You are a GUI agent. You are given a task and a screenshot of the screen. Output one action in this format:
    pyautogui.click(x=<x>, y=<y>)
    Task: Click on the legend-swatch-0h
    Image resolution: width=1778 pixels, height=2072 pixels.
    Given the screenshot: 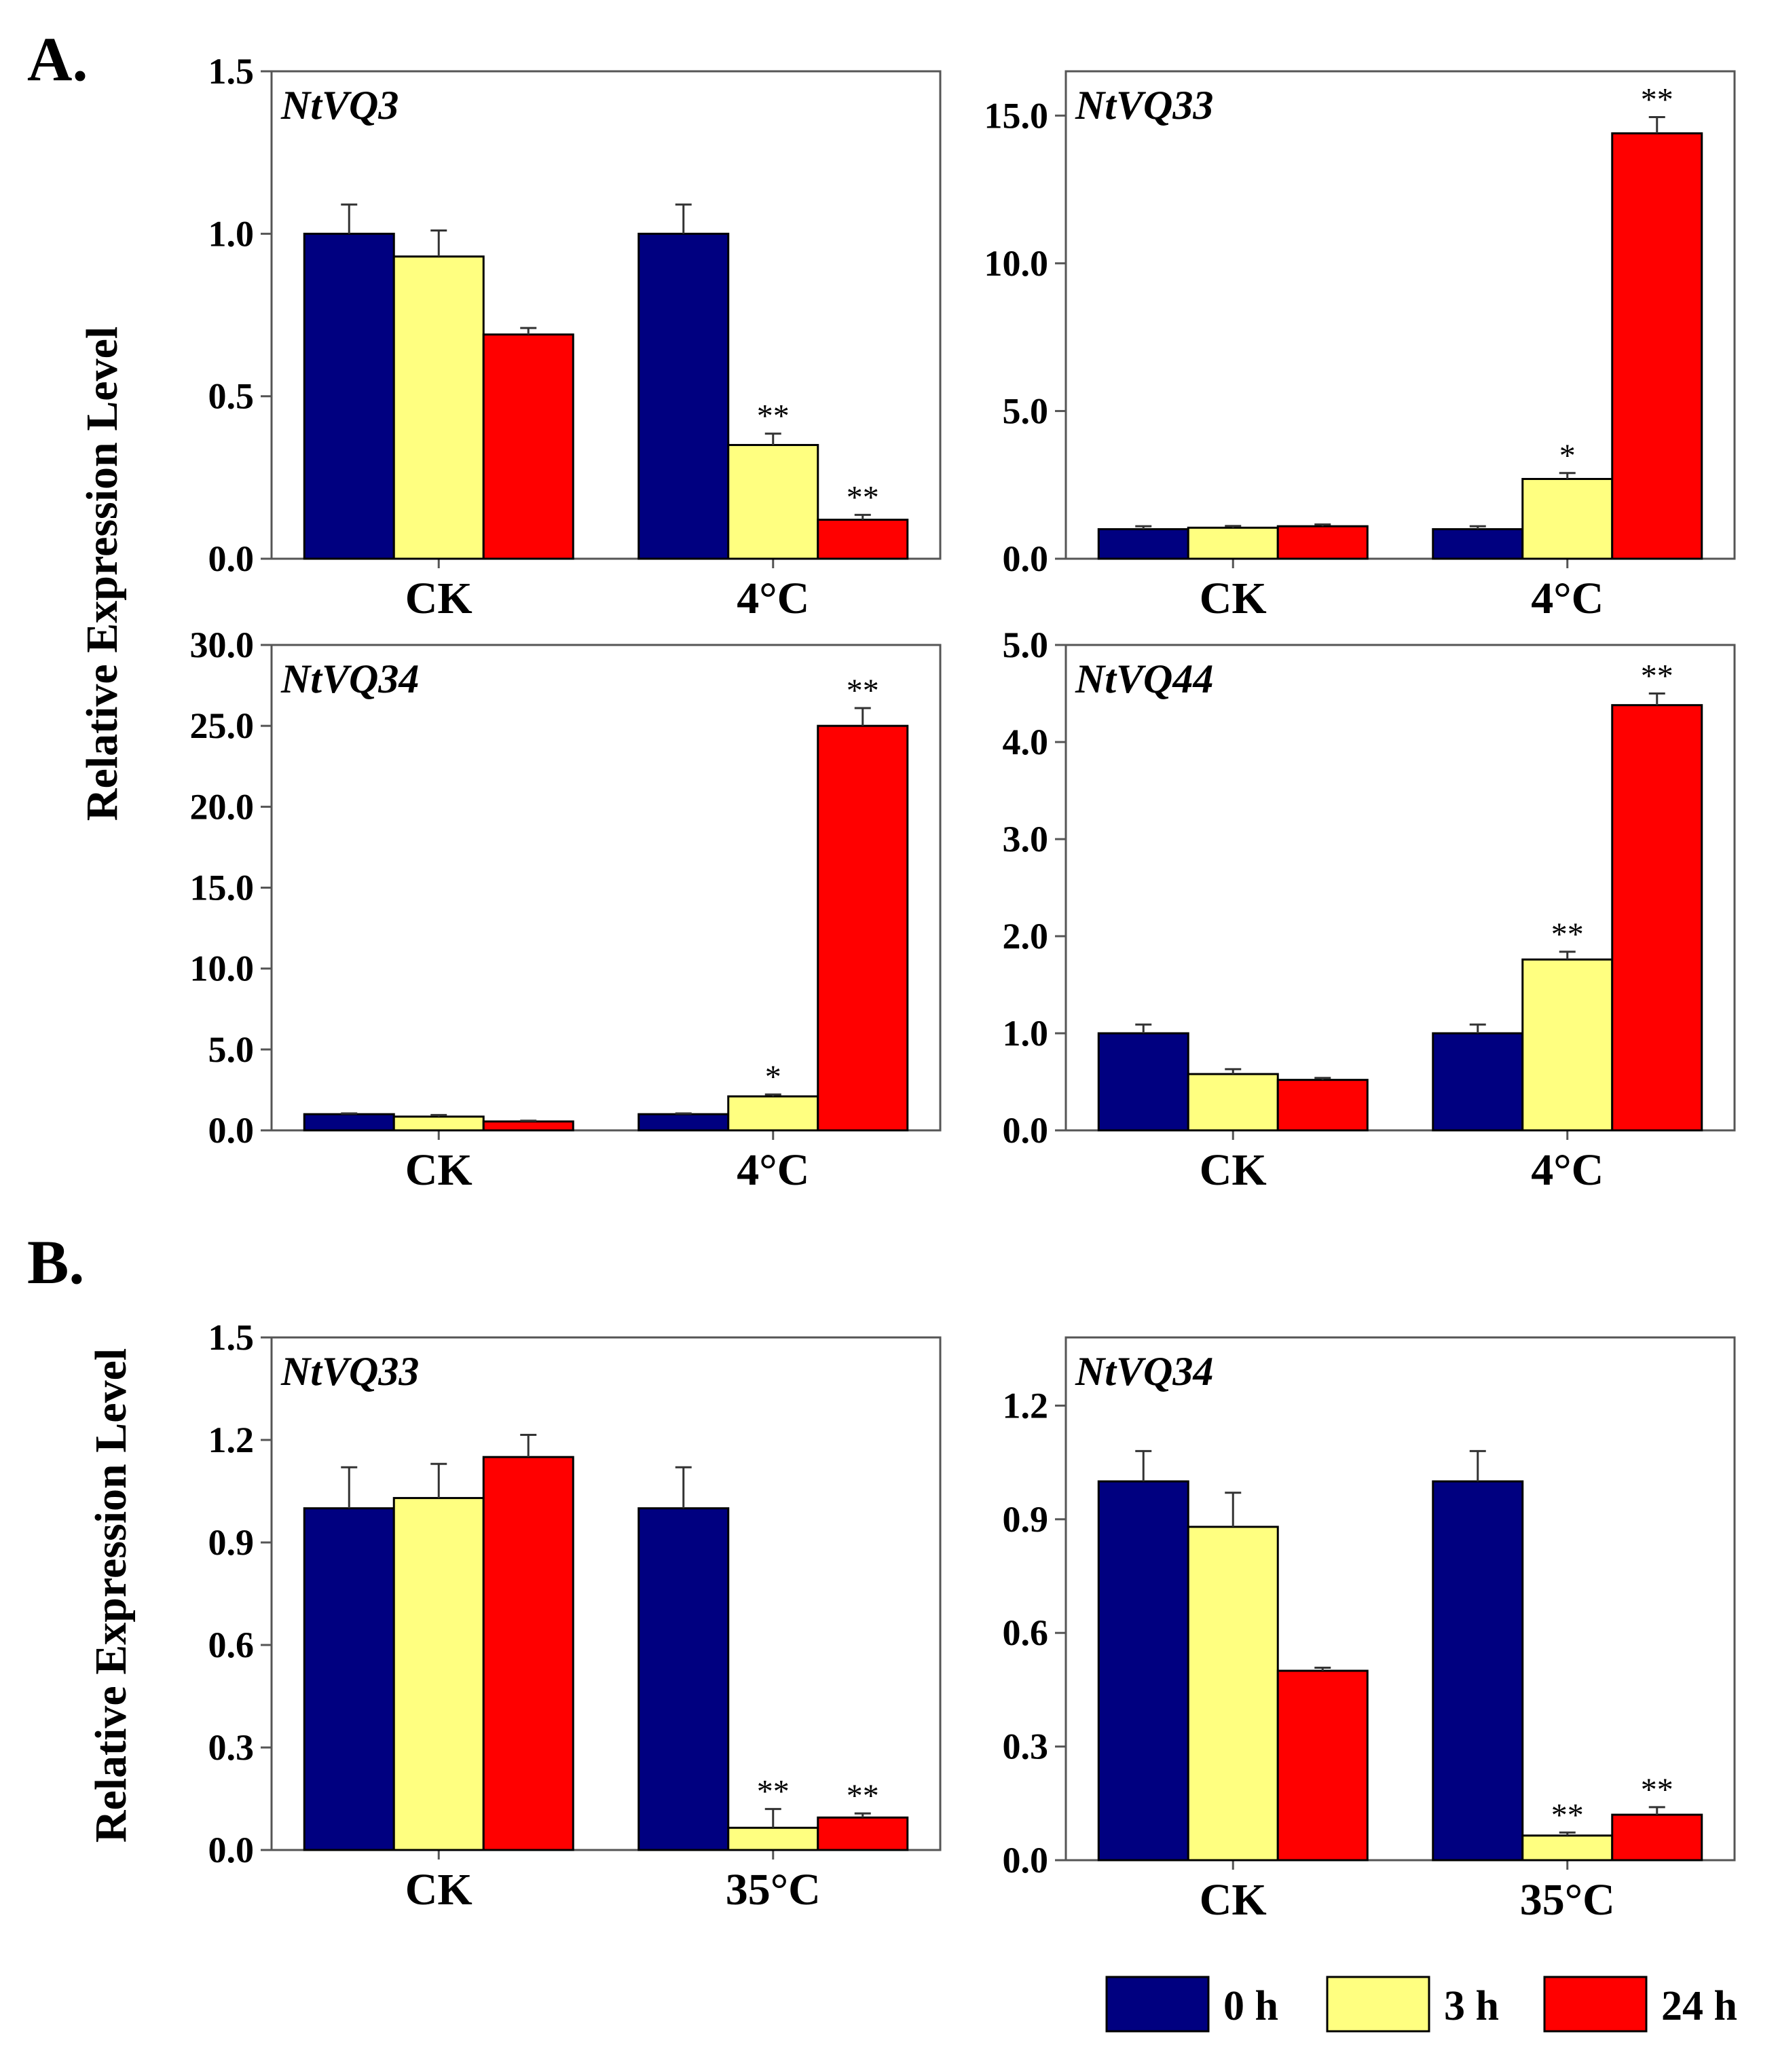 What is the action you would take?
    pyautogui.click(x=1157, y=2005)
    